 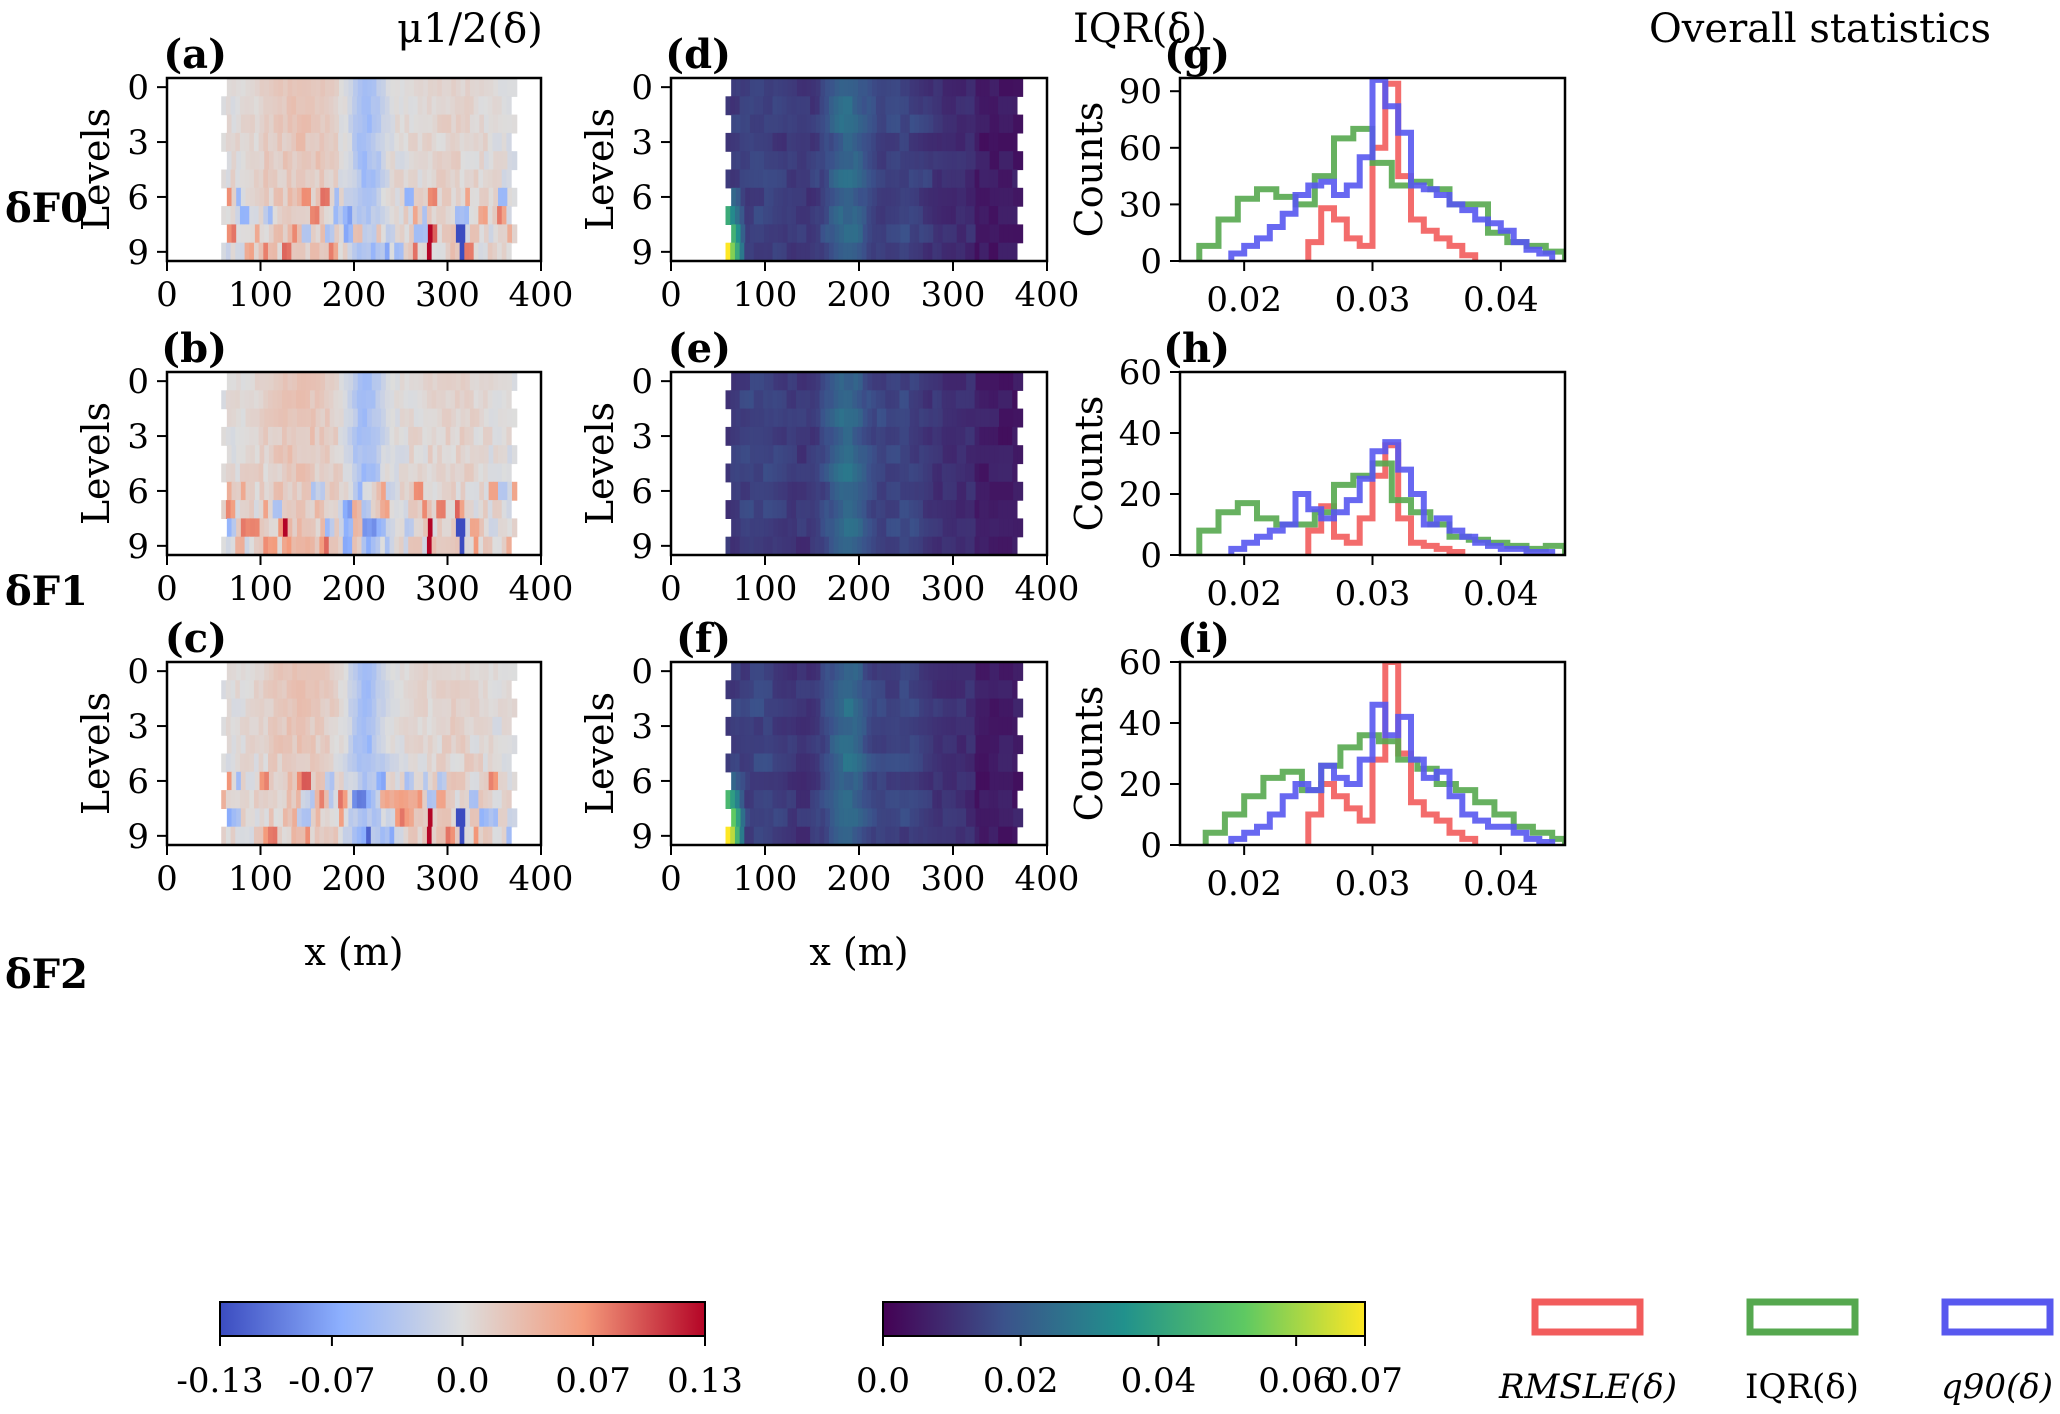 What do you see at coordinates (874, 753) in the screenshot?
I see `heatmap-cells` at bounding box center [874, 753].